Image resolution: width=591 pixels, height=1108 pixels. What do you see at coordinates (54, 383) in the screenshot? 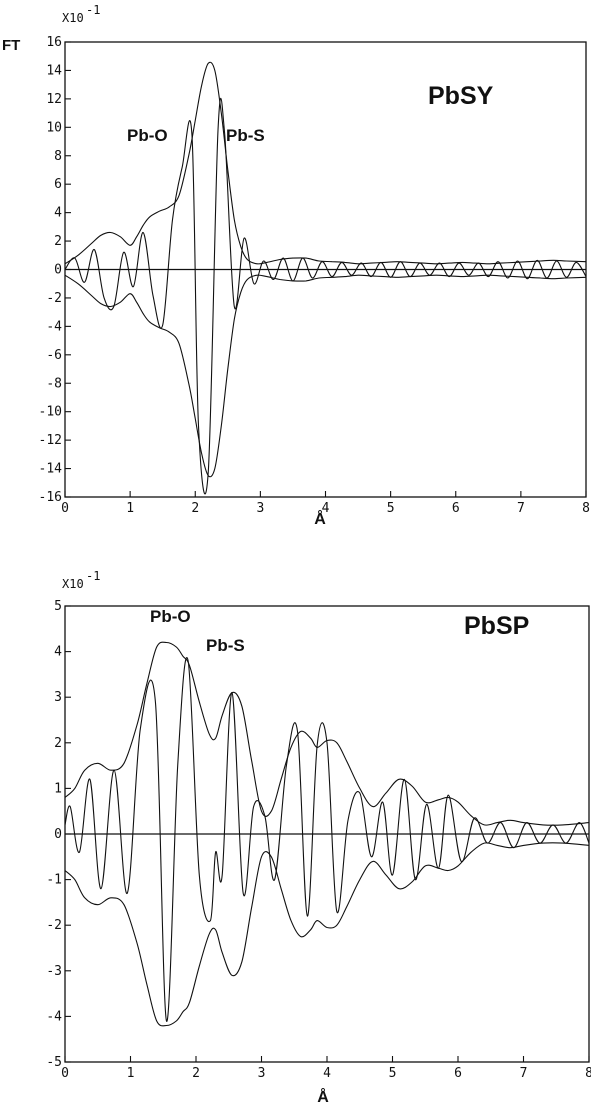
I see `y-tick-label: -8` at bounding box center [54, 383].